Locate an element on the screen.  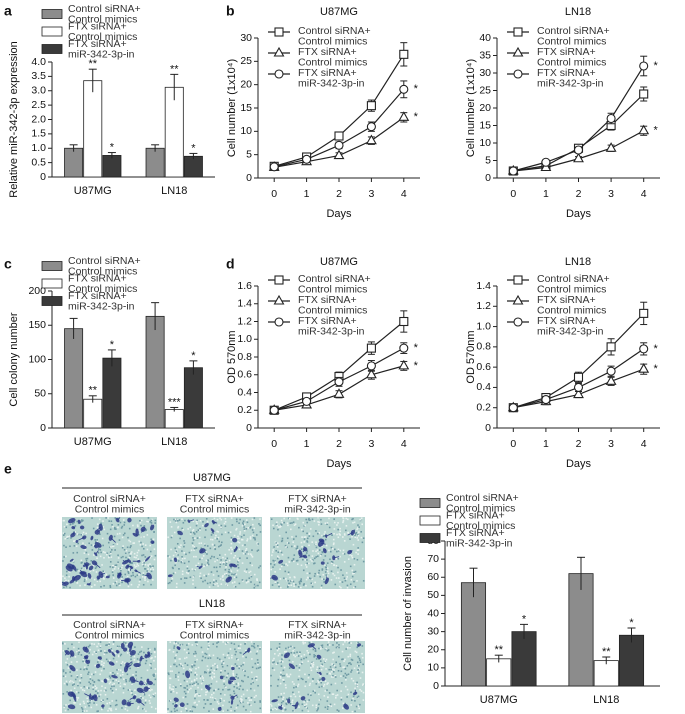
significance: * is located at coordinates (112, 147).